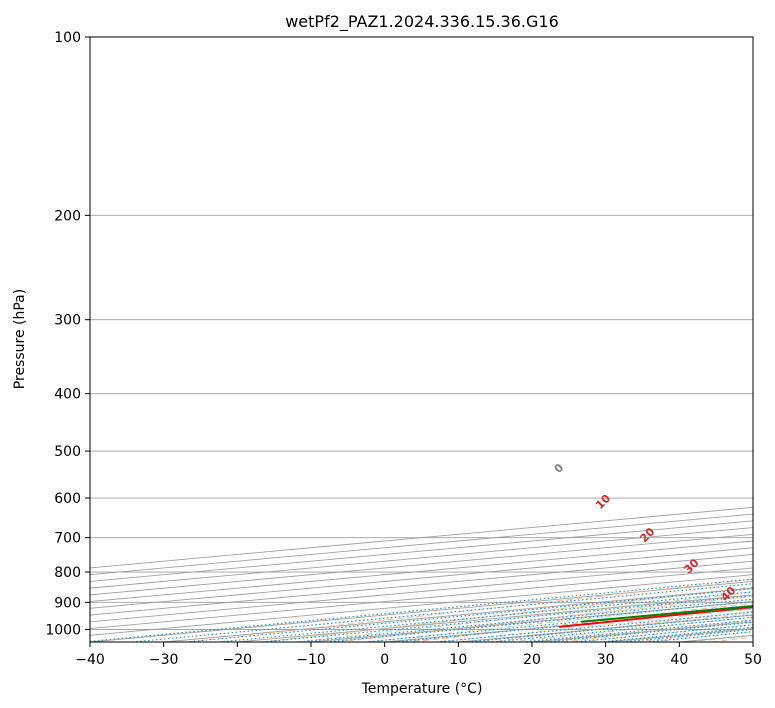  I want to click on moist-adiabat-line, so click(524, 616).